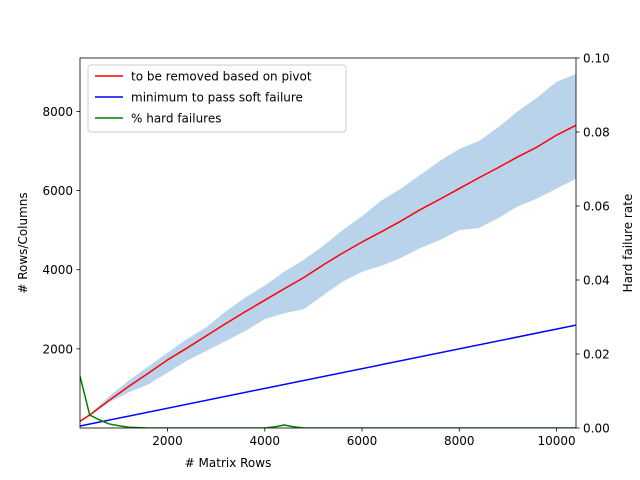 This screenshot has width=640, height=480. What do you see at coordinates (23, 242) in the screenshot?
I see `y-axis-label: # Rows/Columns` at bounding box center [23, 242].